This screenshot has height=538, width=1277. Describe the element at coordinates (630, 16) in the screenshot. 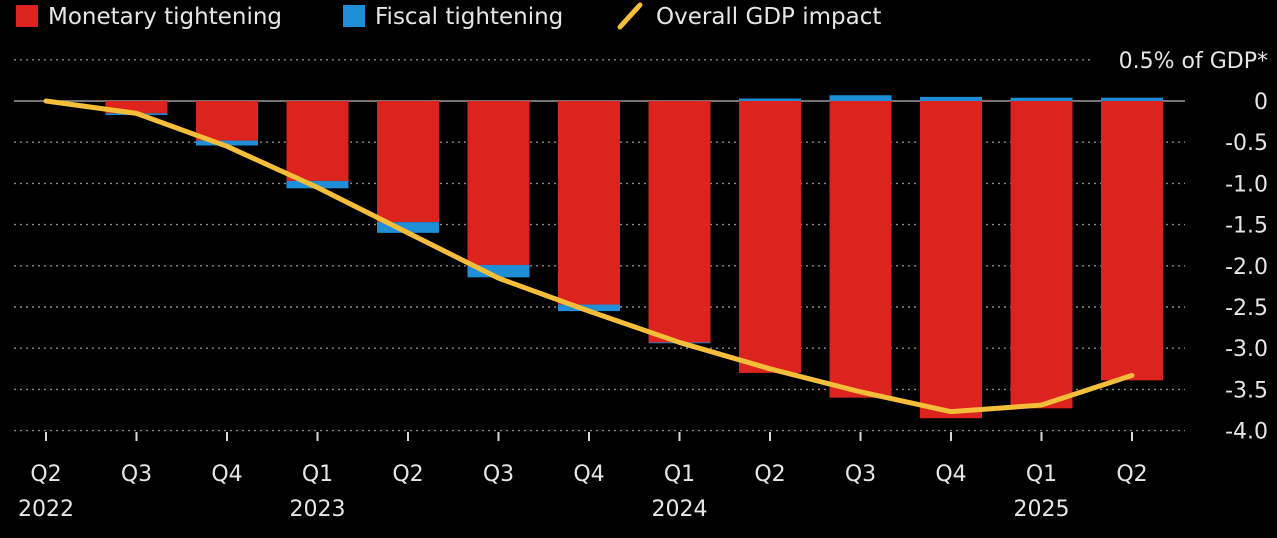

I see `legend-swatch-overall` at that location.